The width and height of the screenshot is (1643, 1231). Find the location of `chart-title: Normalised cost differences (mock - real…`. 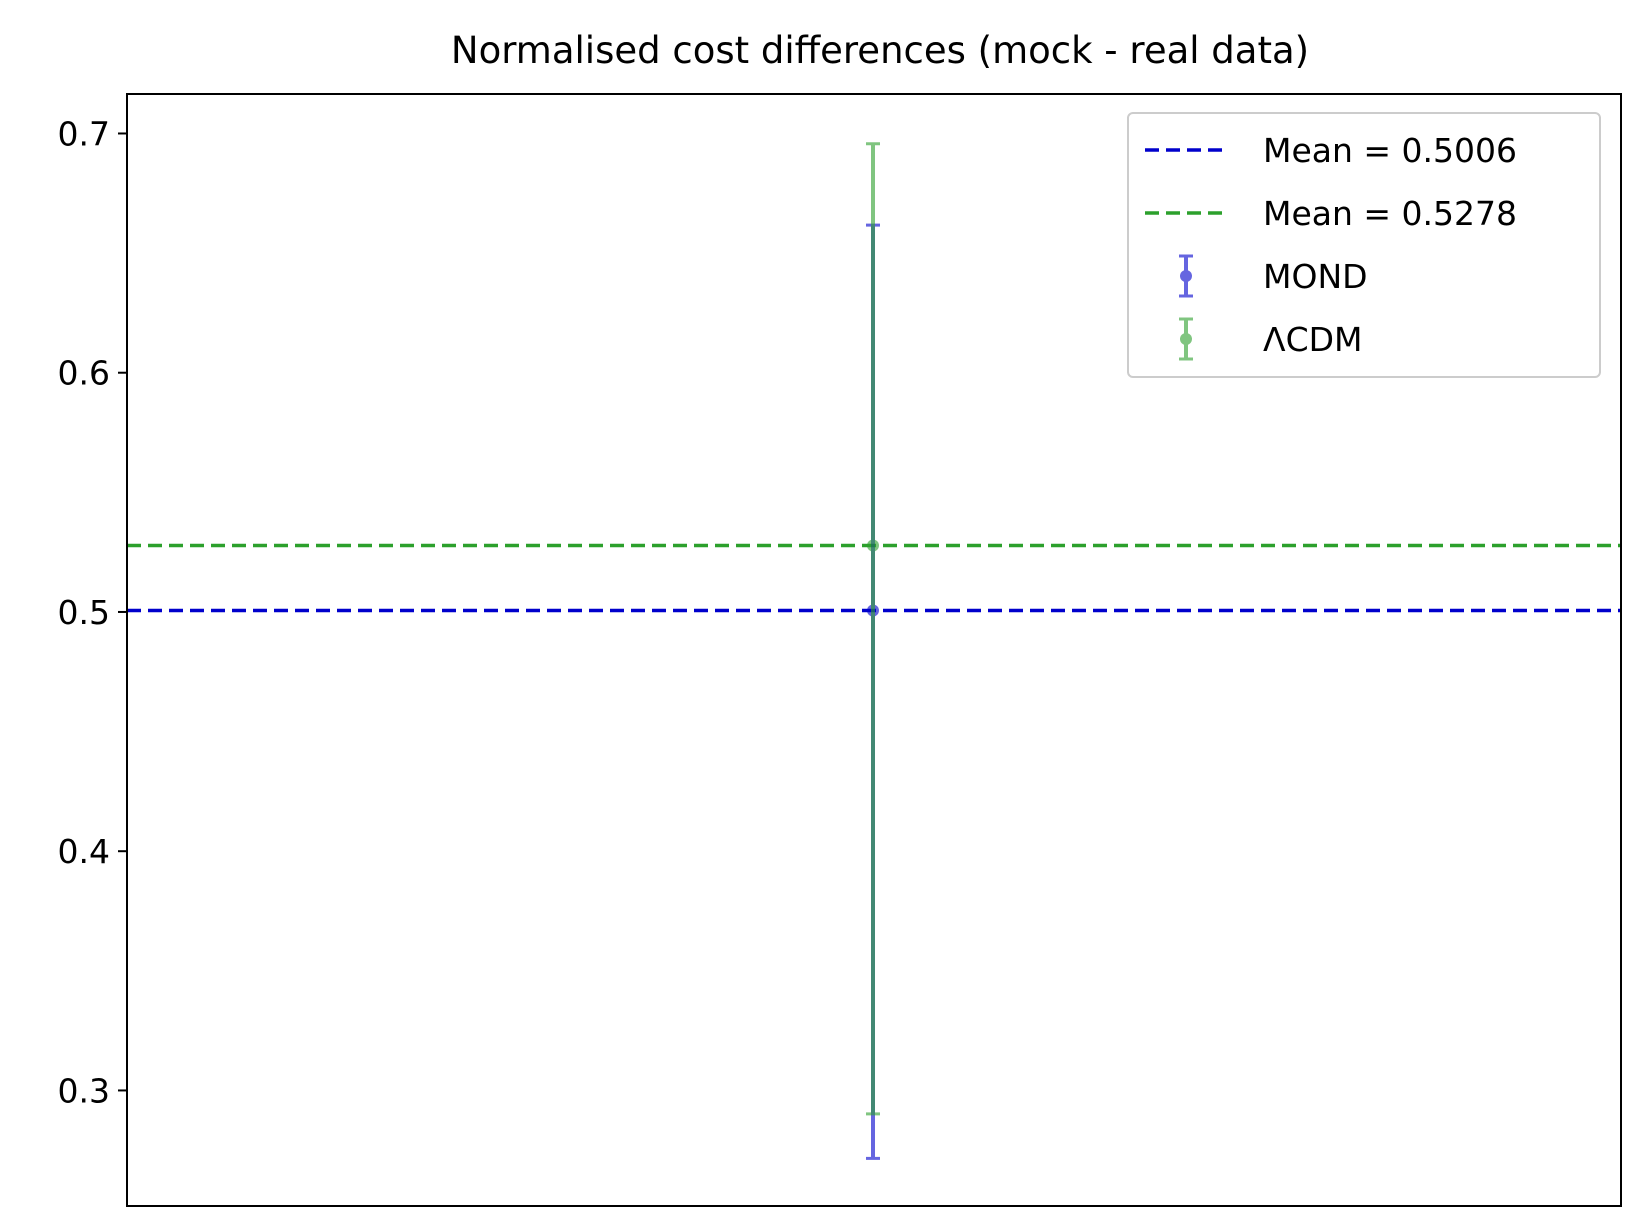

chart-title: Normalised cost differences (mock - real… is located at coordinates (880, 50).